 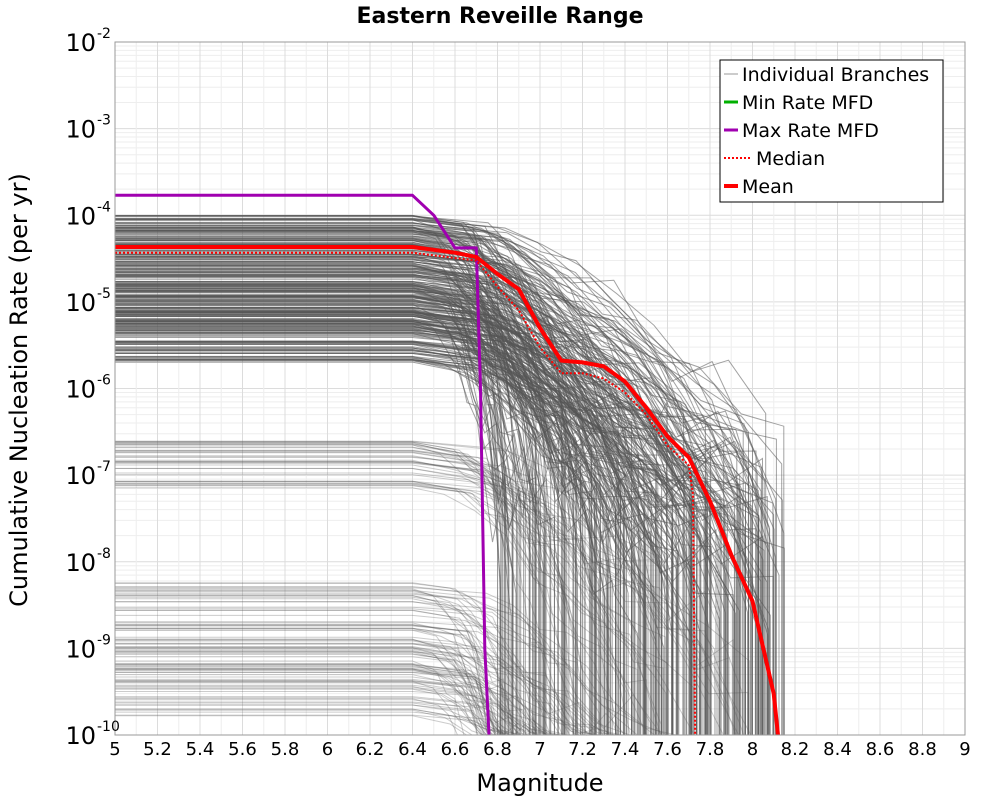 What do you see at coordinates (922, 749) in the screenshot?
I see `x-tick-label: 8.8` at bounding box center [922, 749].